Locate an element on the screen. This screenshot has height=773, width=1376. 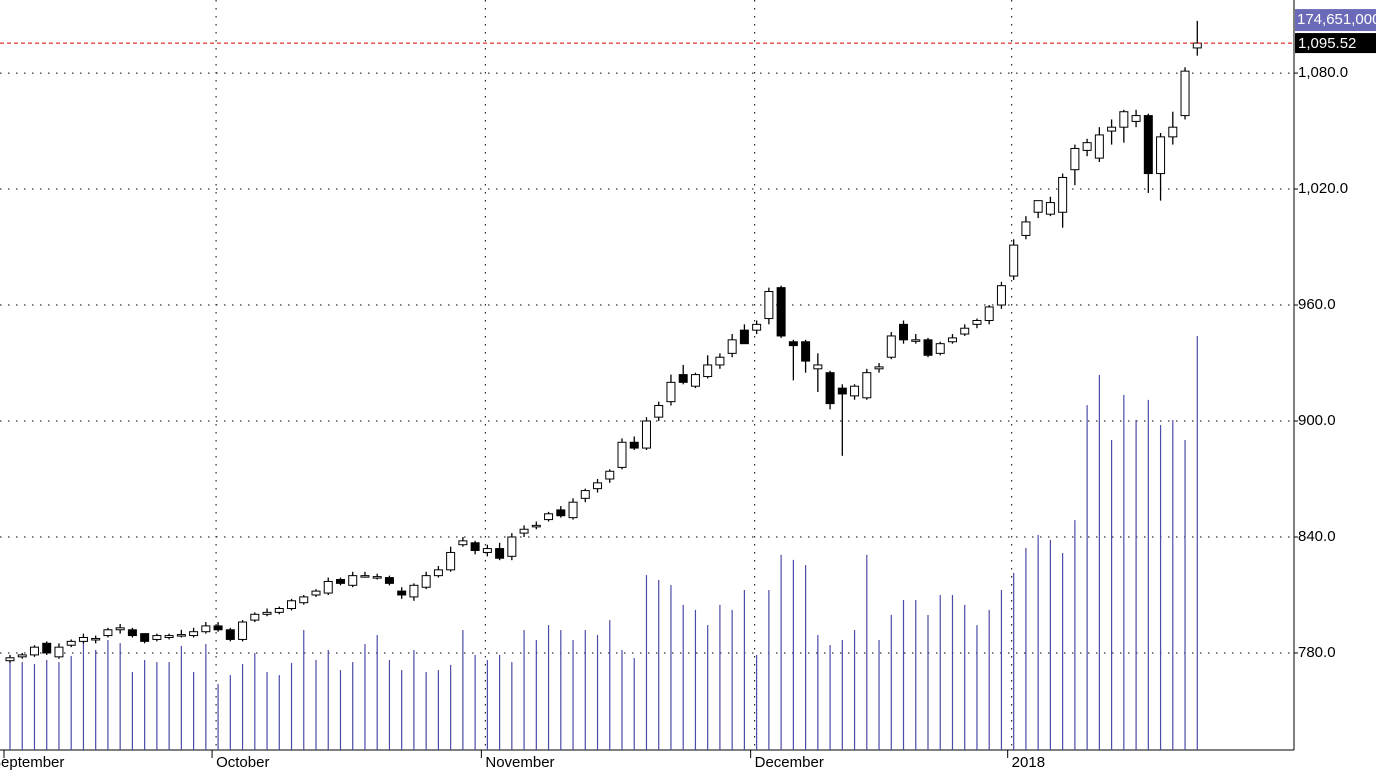
x-tick-label: November is located at coordinates (519, 762).